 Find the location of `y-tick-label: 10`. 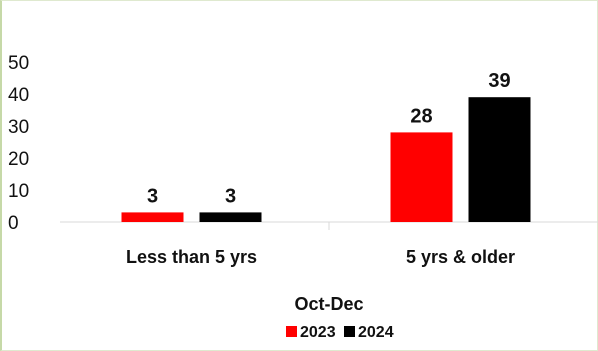

y-tick-label: 10 is located at coordinates (18, 191).